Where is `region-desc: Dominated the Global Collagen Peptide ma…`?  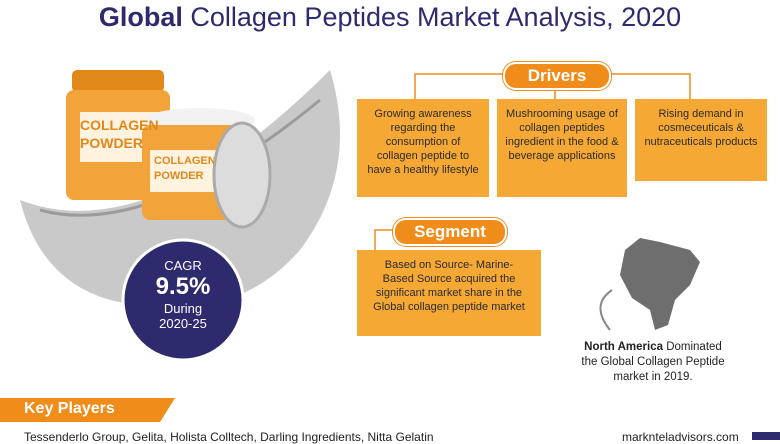
region-desc: Dominated the Global Collagen Peptide ma… is located at coordinates (653, 362).